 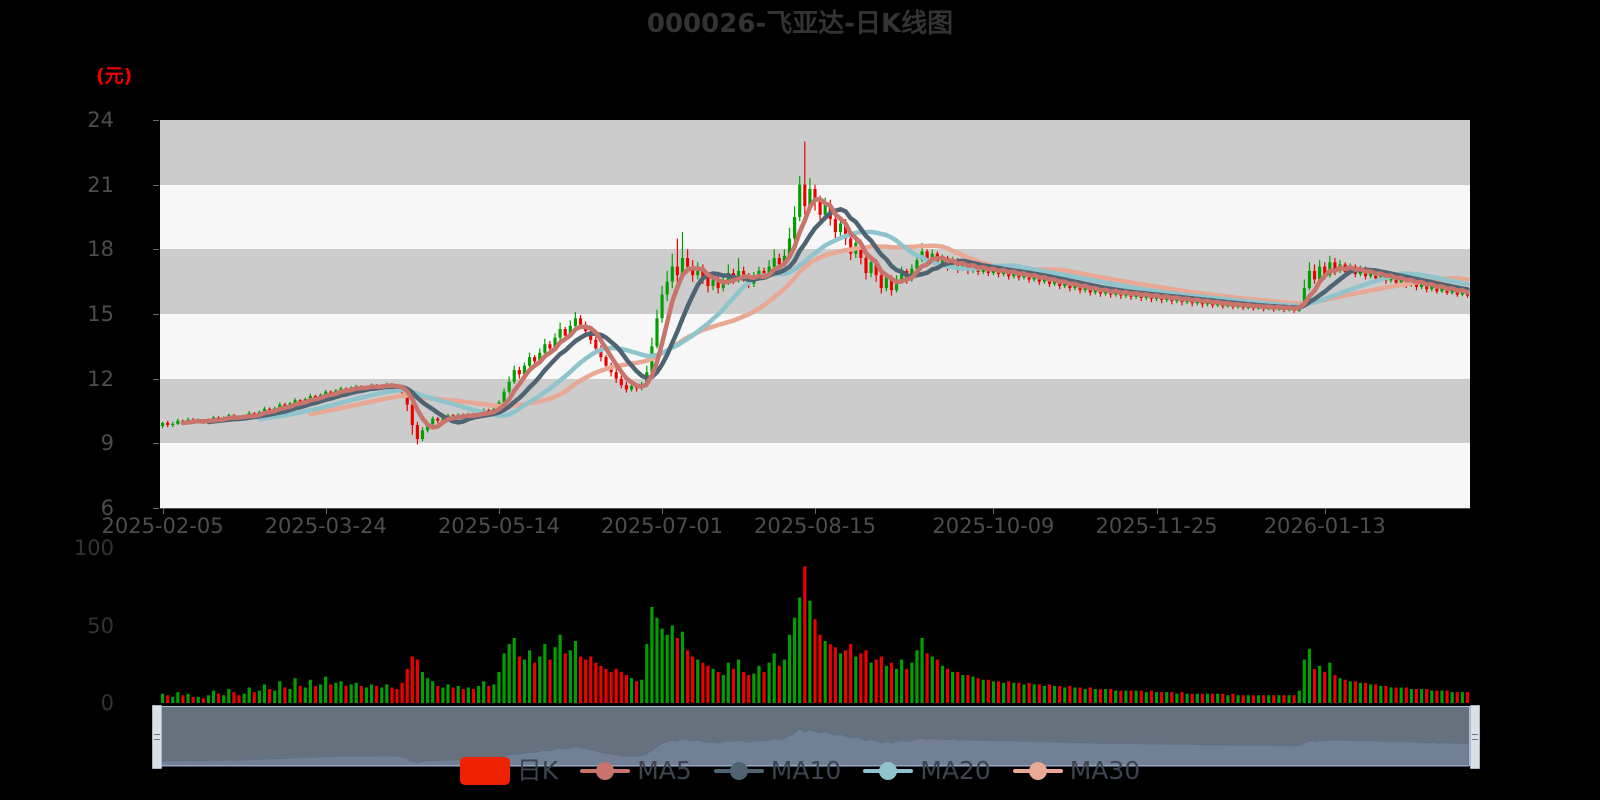 What do you see at coordinates (682, 256) in the screenshot?
I see `candle-wick` at bounding box center [682, 256].